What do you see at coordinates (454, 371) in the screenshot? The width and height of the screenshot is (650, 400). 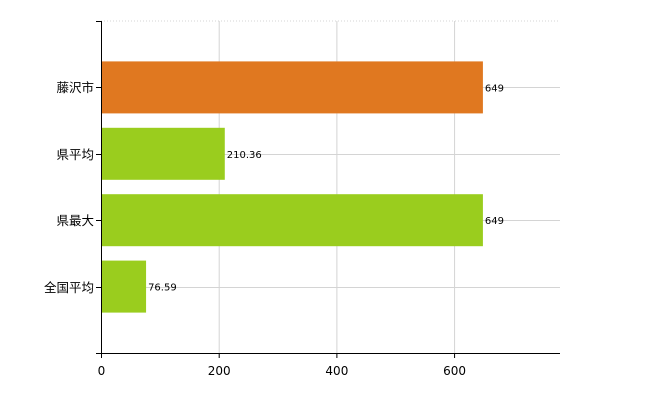 I see `x-tick-label: 600` at bounding box center [454, 371].